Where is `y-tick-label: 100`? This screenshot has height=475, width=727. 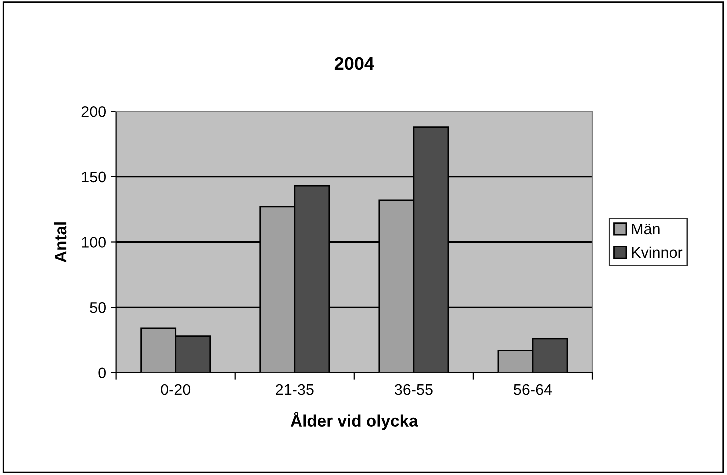
y-tick-label: 100 is located at coordinates (94, 242).